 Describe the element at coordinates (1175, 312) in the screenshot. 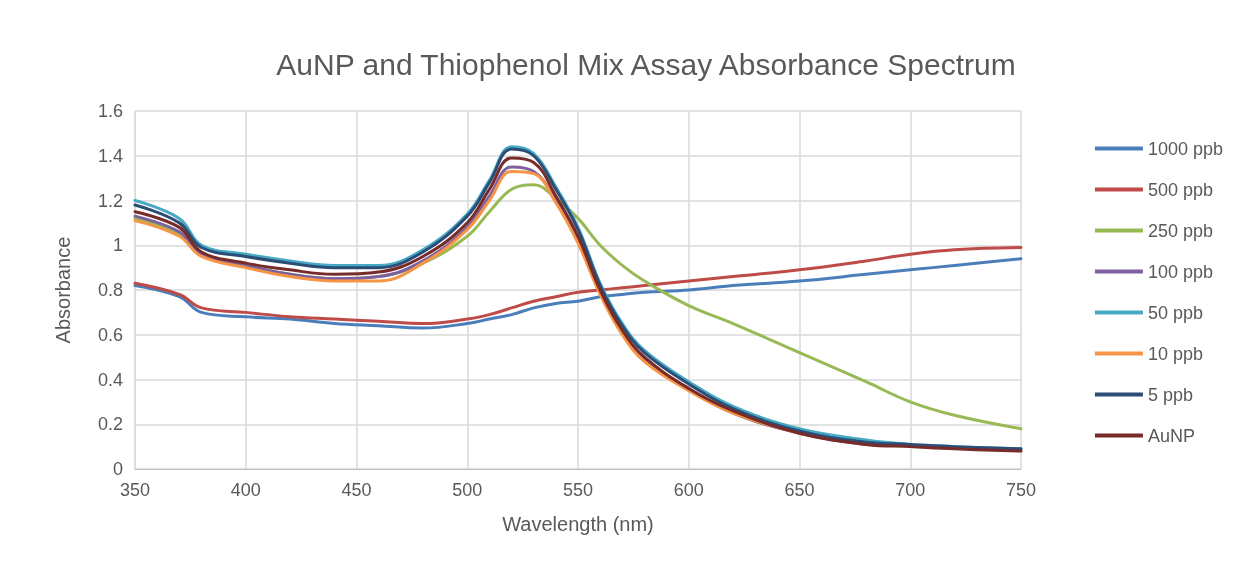

I see `legend-label: 50 ppb` at that location.